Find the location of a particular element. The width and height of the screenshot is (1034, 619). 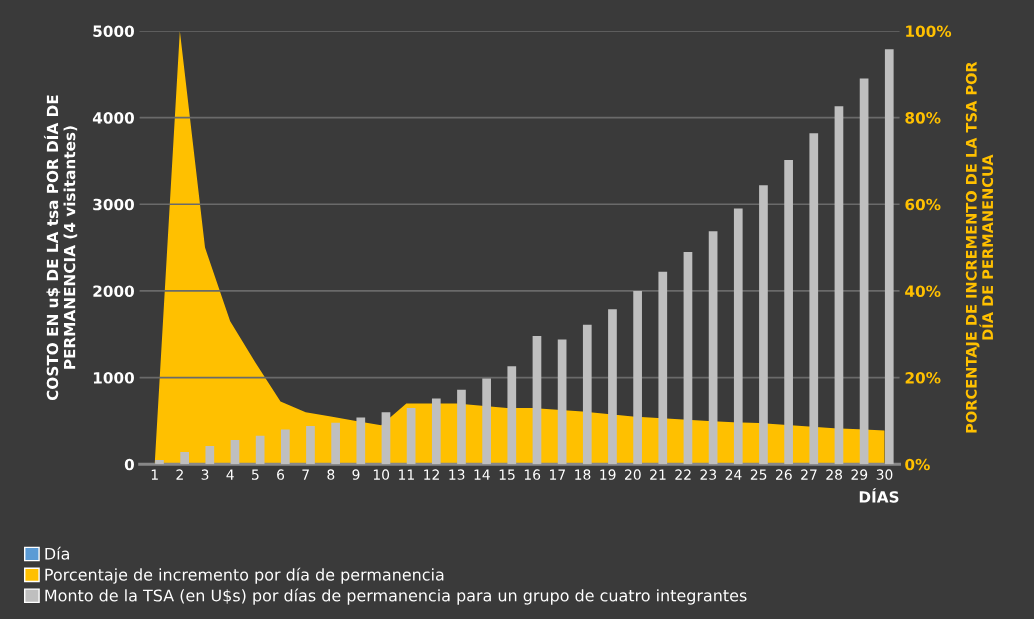

y-axis-title: COSTO EN u$ DE LA tsa POR DÍA DE PERMANENCIA (4 visitantes) is located at coordinates (60, 248).